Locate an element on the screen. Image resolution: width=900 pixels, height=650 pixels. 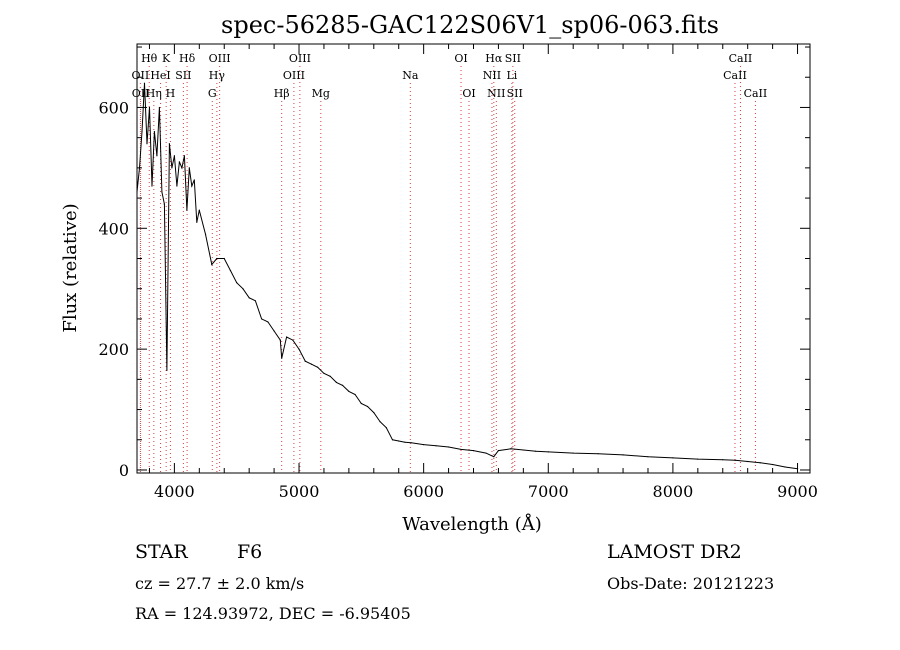
x-tick-label: 8000 is located at coordinates (673, 491).